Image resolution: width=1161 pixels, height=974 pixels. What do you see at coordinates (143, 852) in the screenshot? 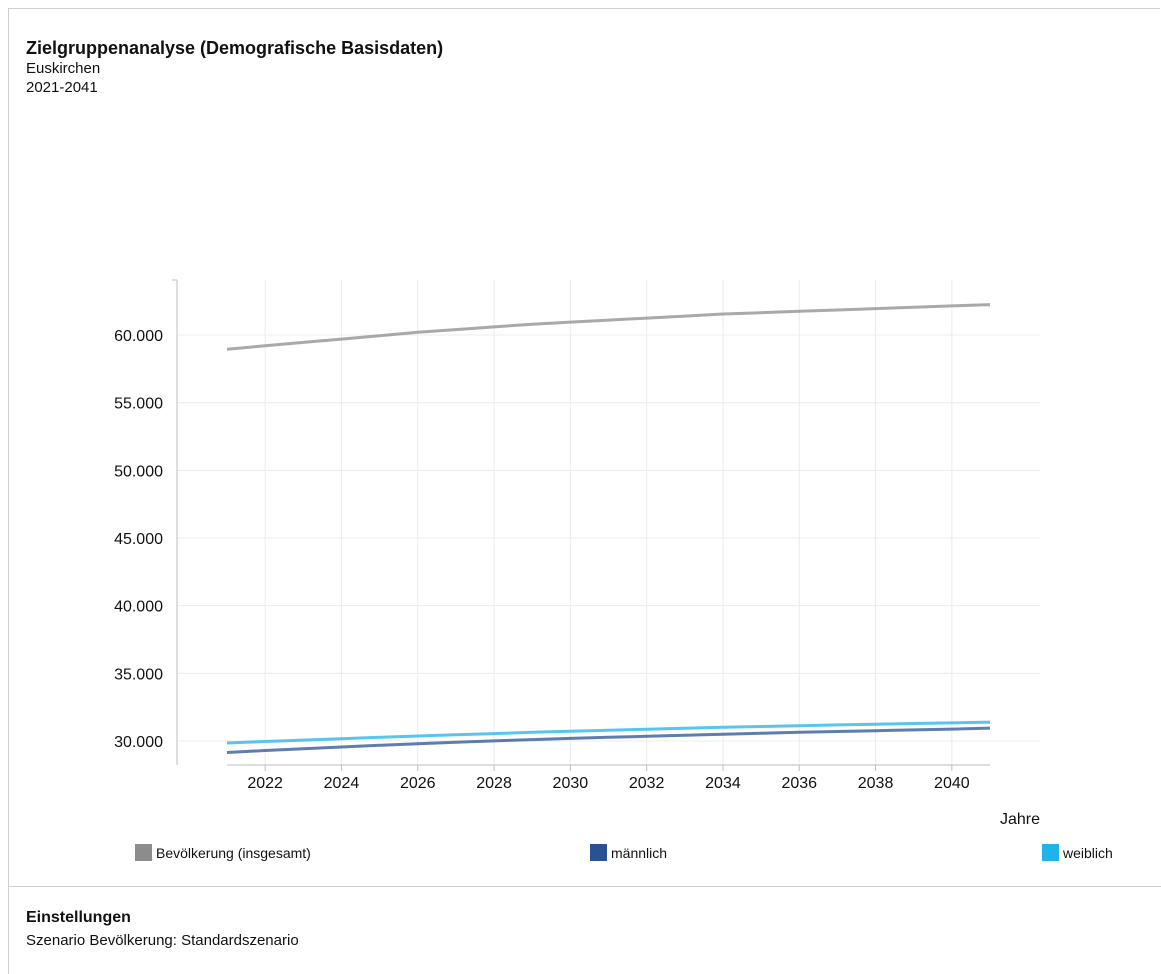
I see `legend-swatch-bevoelkerung` at bounding box center [143, 852].